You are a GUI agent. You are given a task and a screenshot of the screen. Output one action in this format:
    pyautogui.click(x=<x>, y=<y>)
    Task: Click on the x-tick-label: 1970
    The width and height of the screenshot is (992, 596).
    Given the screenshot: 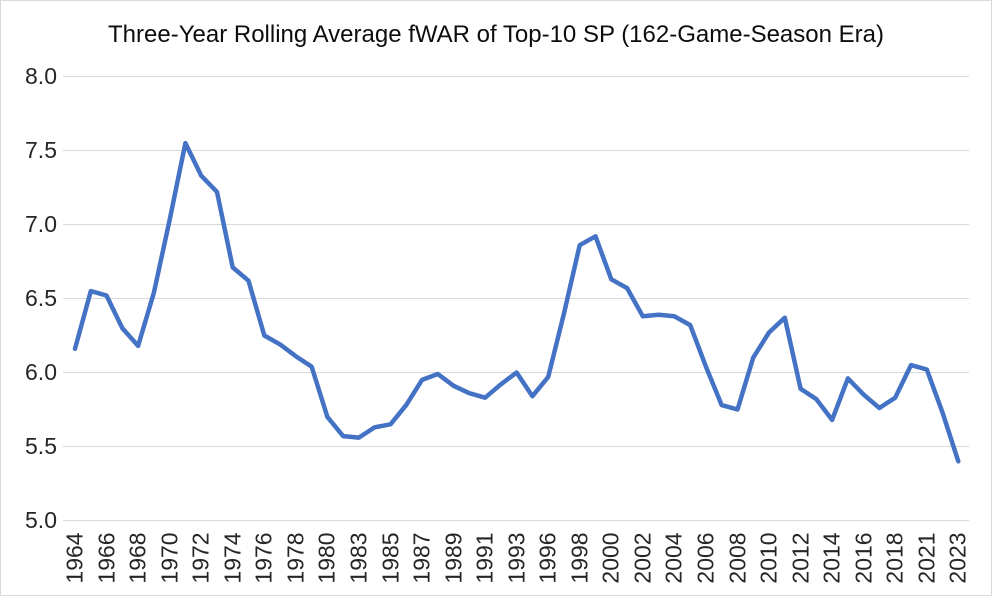 What is the action you would take?
    pyautogui.click(x=169, y=558)
    